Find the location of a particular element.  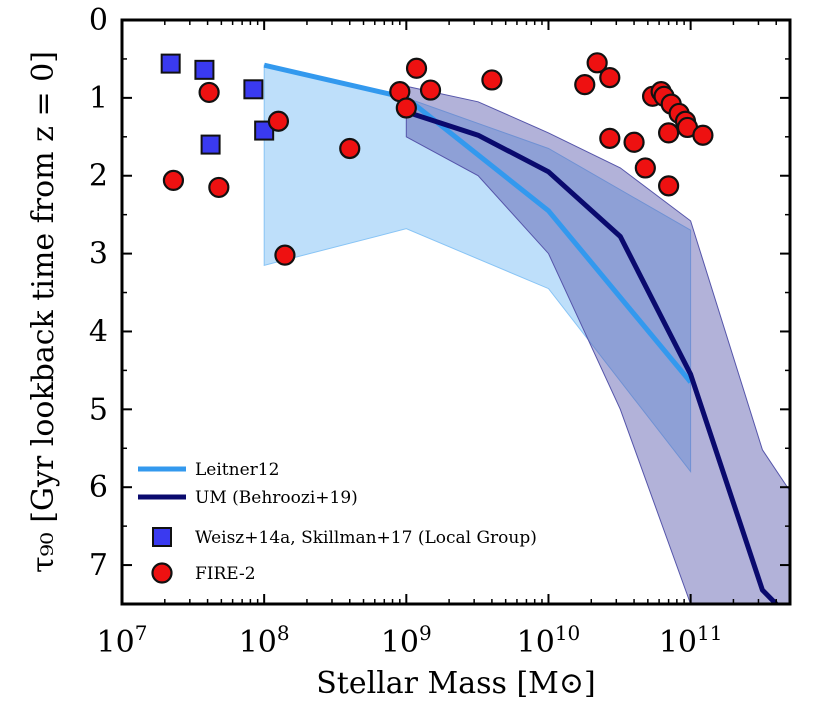

legend-label: FIRE-2 is located at coordinates (225, 574).